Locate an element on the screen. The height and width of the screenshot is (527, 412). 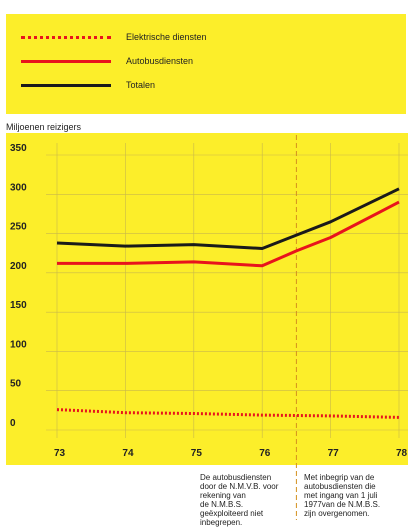
y-tick-label-250: 250 is located at coordinates (18, 227).